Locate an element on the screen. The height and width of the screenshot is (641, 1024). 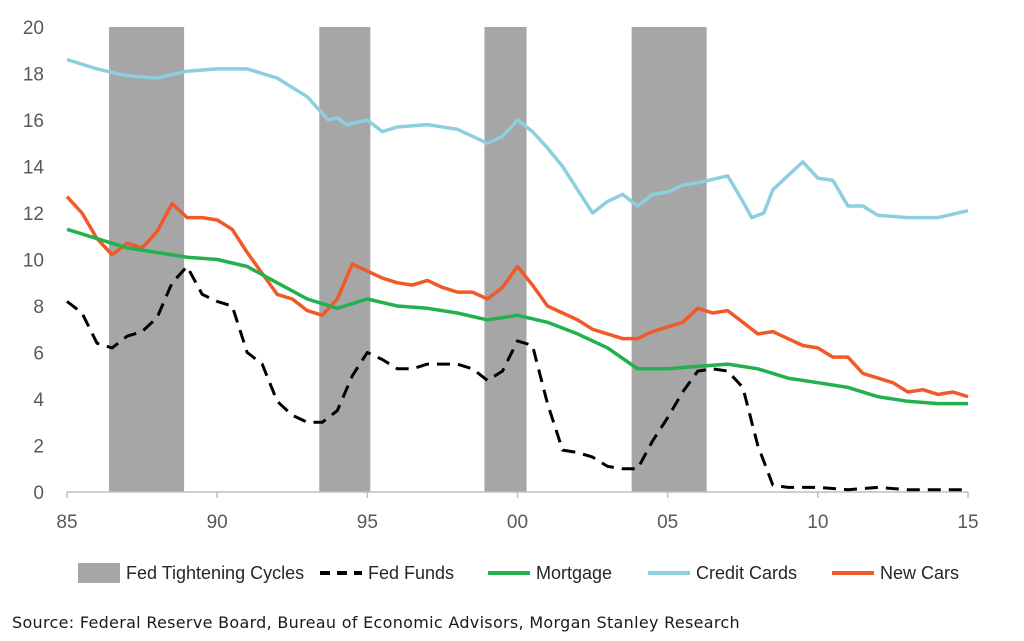
y-tick-label: 20 is located at coordinates (33, 28).